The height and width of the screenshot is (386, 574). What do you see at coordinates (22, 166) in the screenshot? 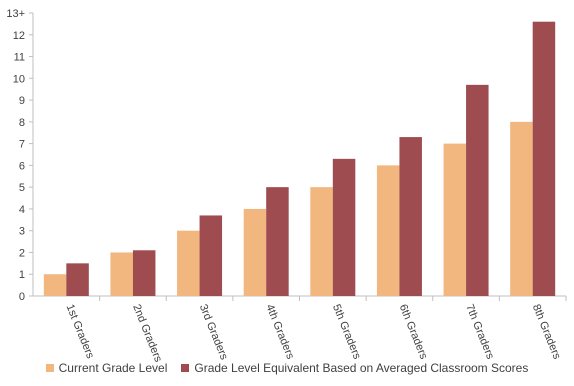
I see `y-tick-label: 6` at bounding box center [22, 166].